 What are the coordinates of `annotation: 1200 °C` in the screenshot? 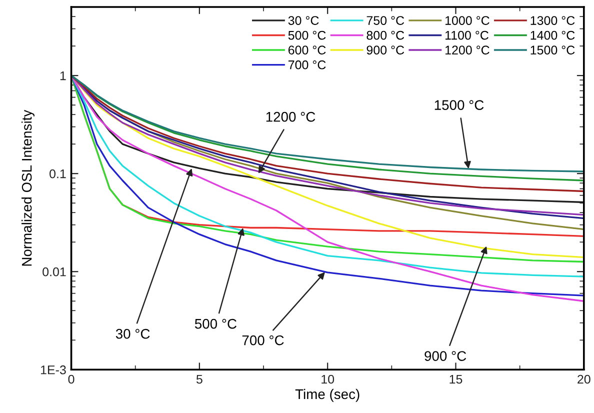 It's located at (291, 117).